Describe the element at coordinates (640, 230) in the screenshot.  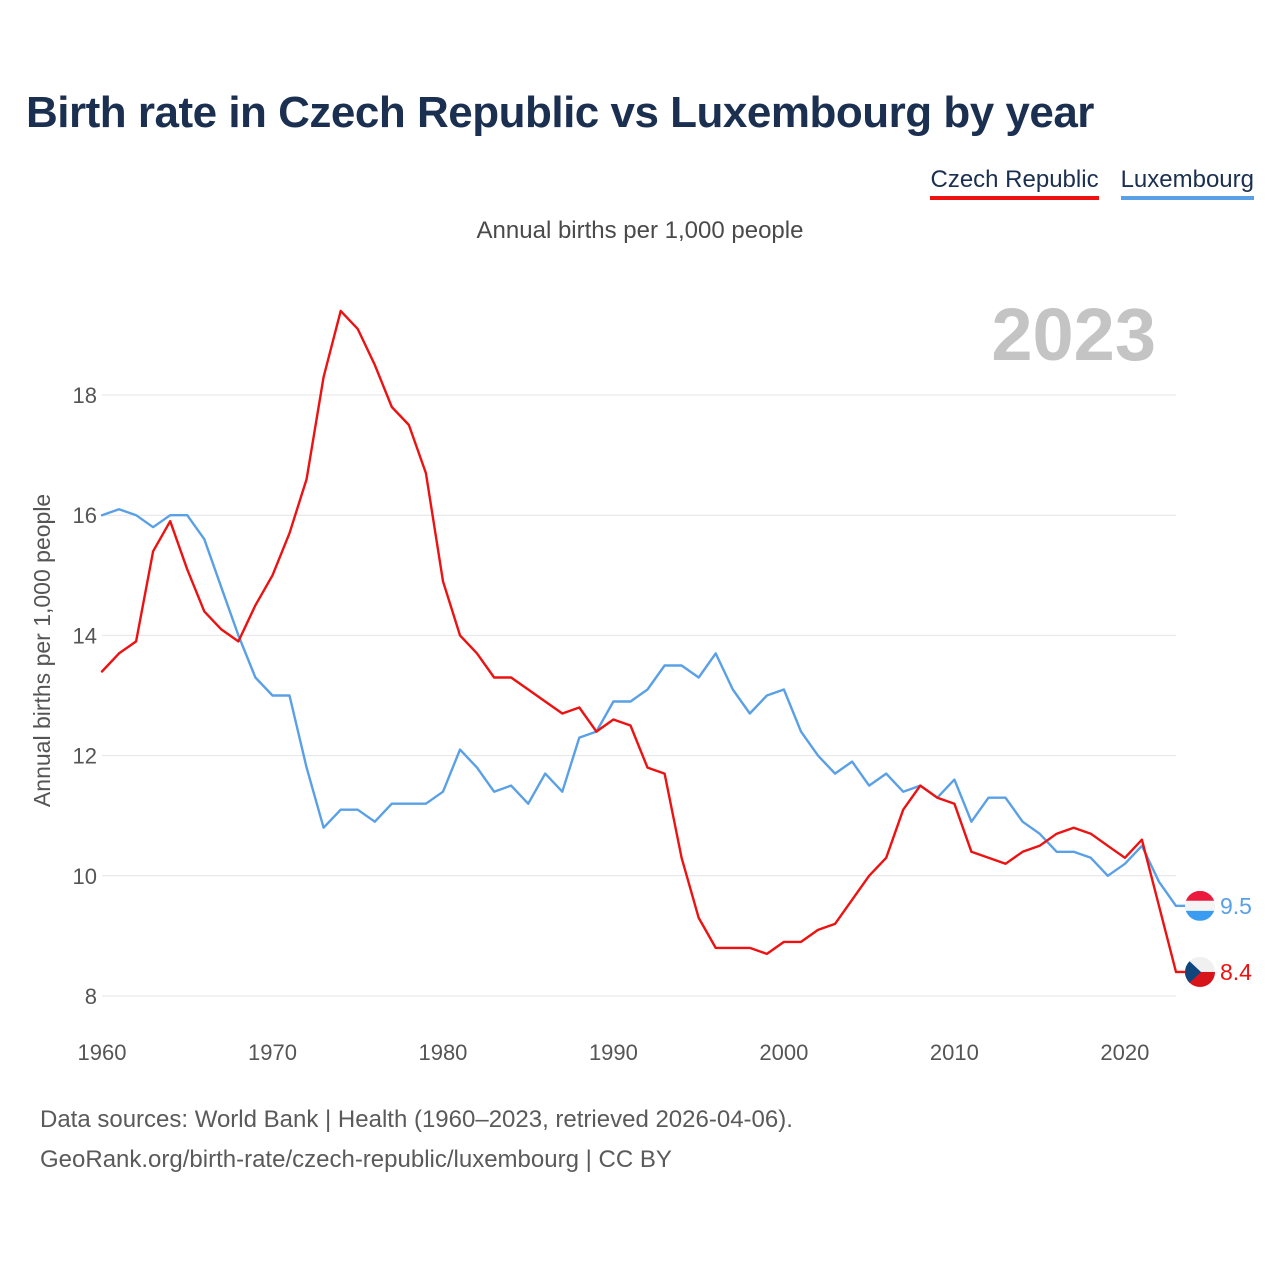
I see `chart-subtitle: Annual births per 1,000 people` at that location.